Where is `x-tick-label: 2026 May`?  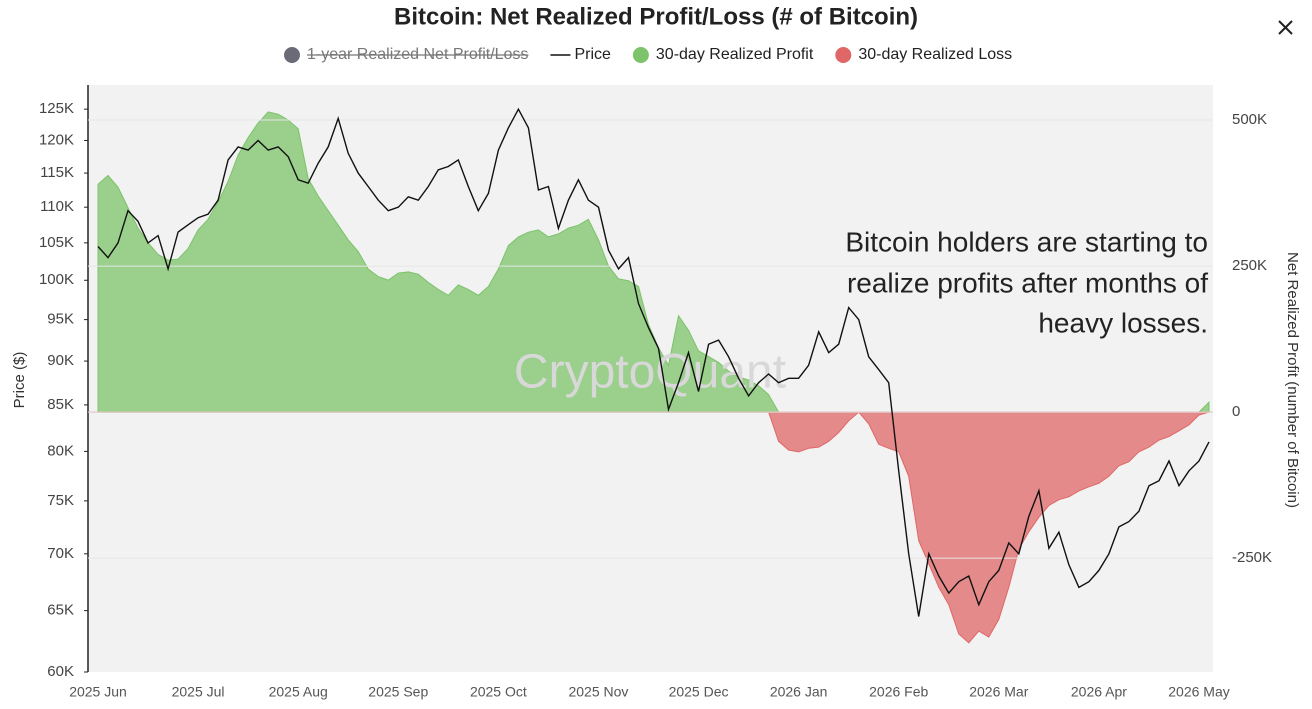 x-tick-label: 2026 May is located at coordinates (1198, 692).